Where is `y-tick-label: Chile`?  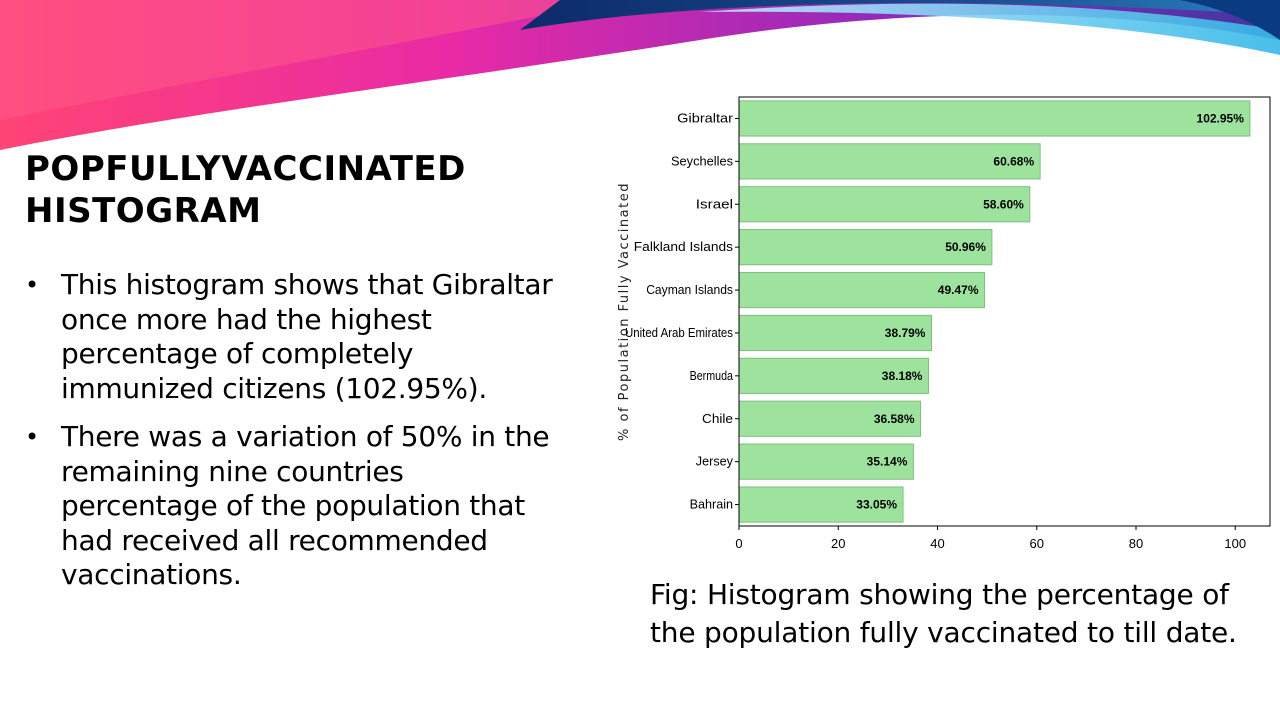 y-tick-label: Chile is located at coordinates (717, 418).